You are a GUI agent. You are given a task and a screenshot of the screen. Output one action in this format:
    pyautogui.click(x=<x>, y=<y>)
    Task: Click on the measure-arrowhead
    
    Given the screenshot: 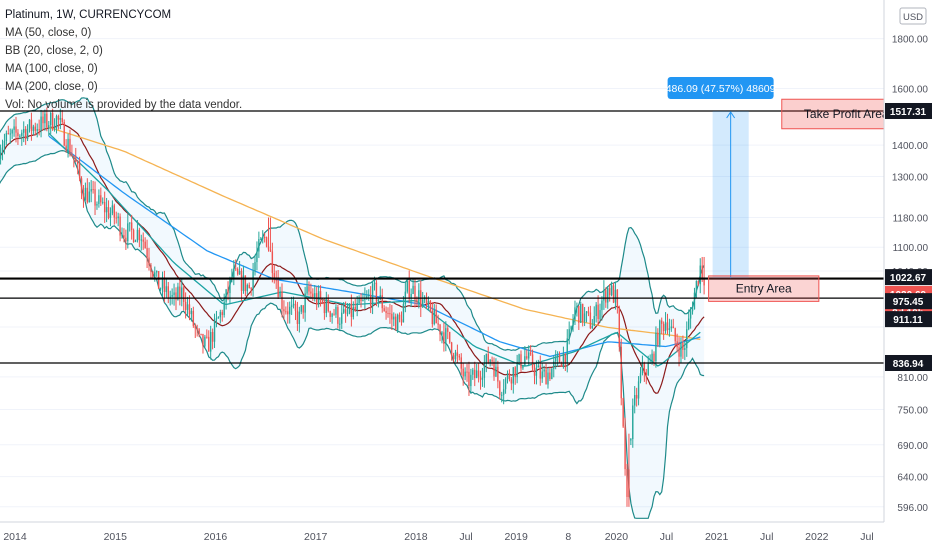 What is the action you would take?
    pyautogui.click(x=731, y=115)
    